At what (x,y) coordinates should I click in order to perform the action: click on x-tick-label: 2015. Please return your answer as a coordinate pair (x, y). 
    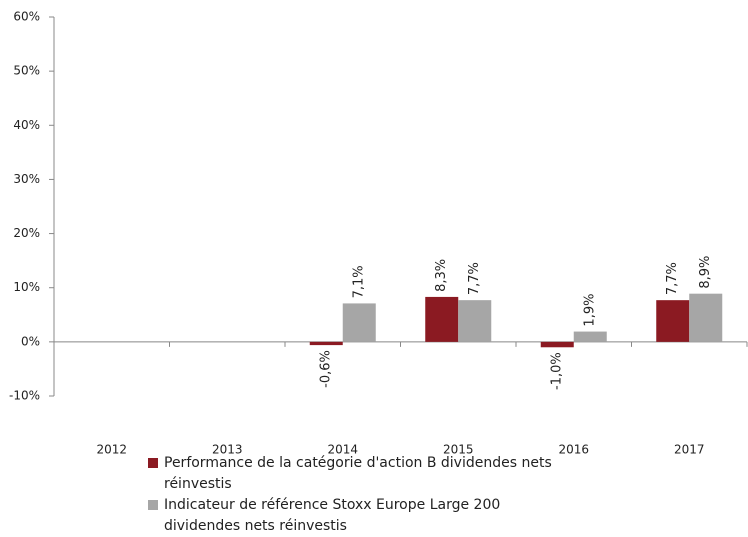
    Looking at the image, I should click on (458, 450).